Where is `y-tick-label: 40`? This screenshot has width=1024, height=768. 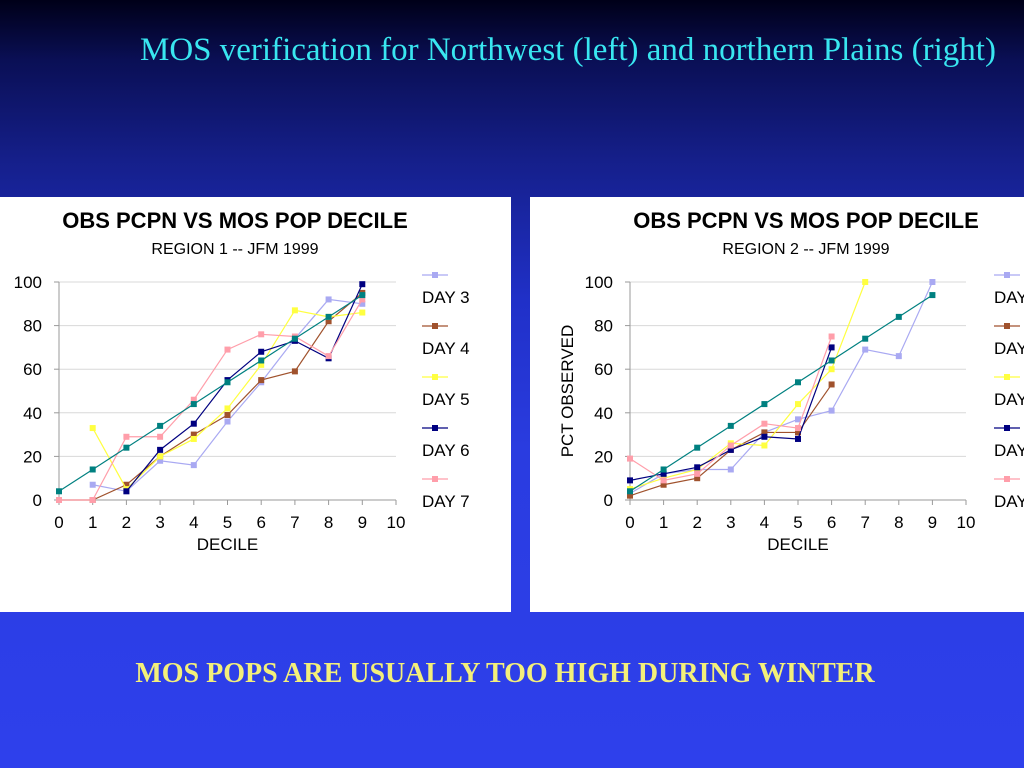 y-tick-label: 40 is located at coordinates (603, 413).